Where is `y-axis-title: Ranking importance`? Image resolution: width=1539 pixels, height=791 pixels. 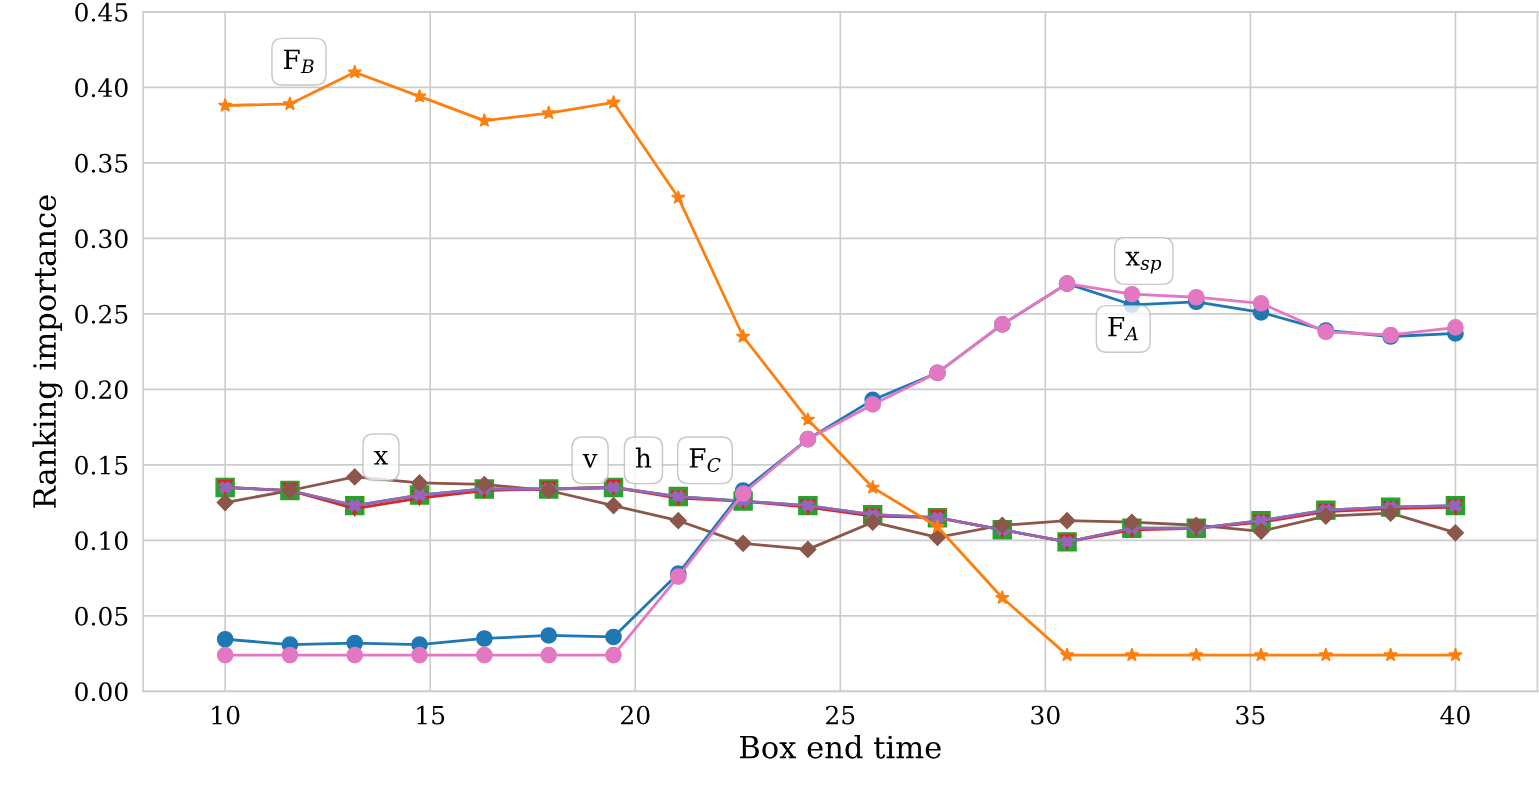
y-axis-title: Ranking importance is located at coordinates (47, 351).